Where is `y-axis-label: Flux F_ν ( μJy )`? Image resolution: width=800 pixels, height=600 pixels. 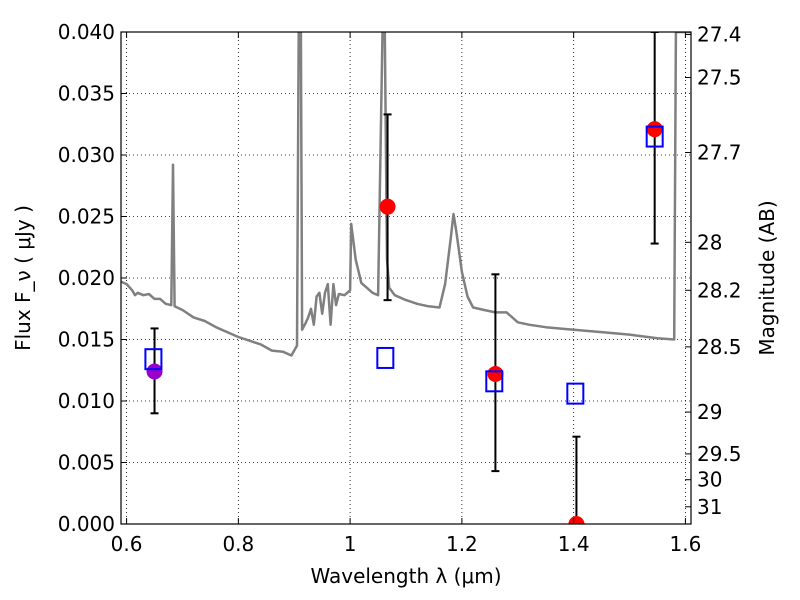
y-axis-label: Flux F_ν ( μJy ) is located at coordinates (23, 278).